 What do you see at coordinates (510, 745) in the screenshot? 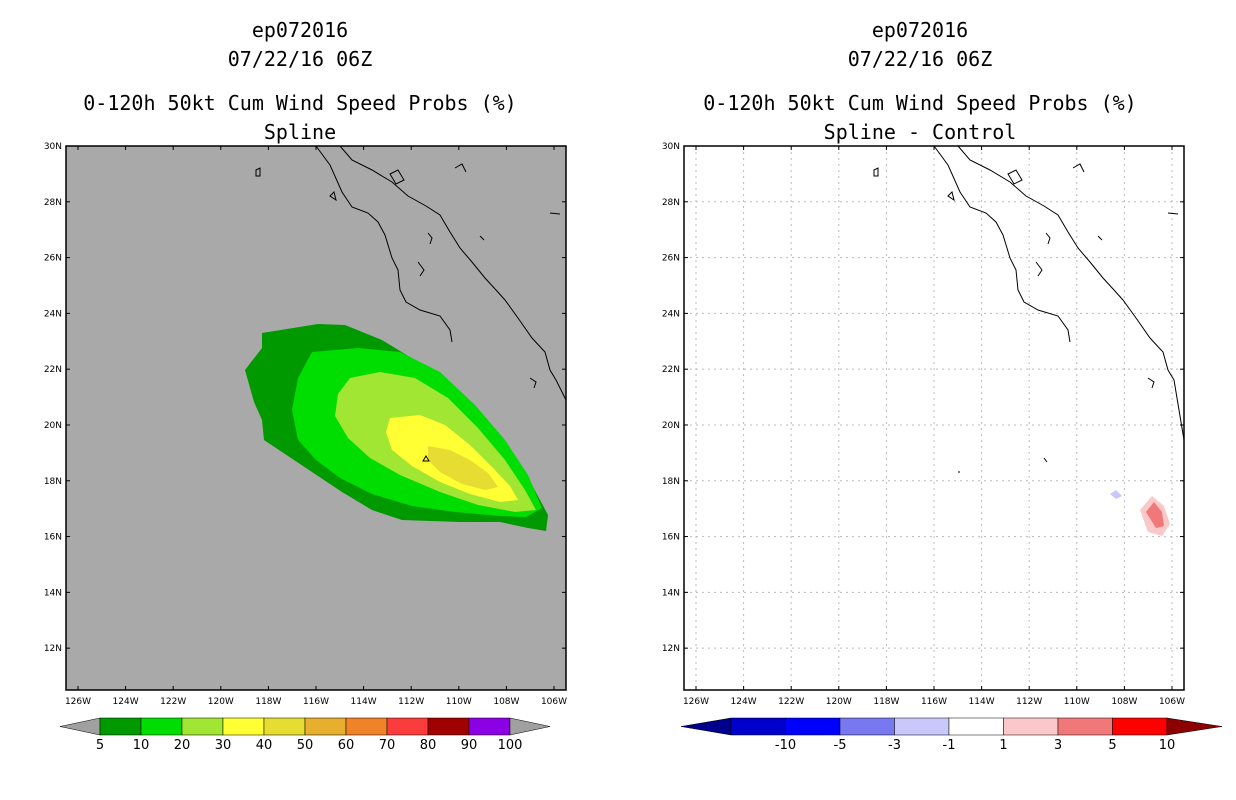
I see `colorbar-label: 100` at bounding box center [510, 745].